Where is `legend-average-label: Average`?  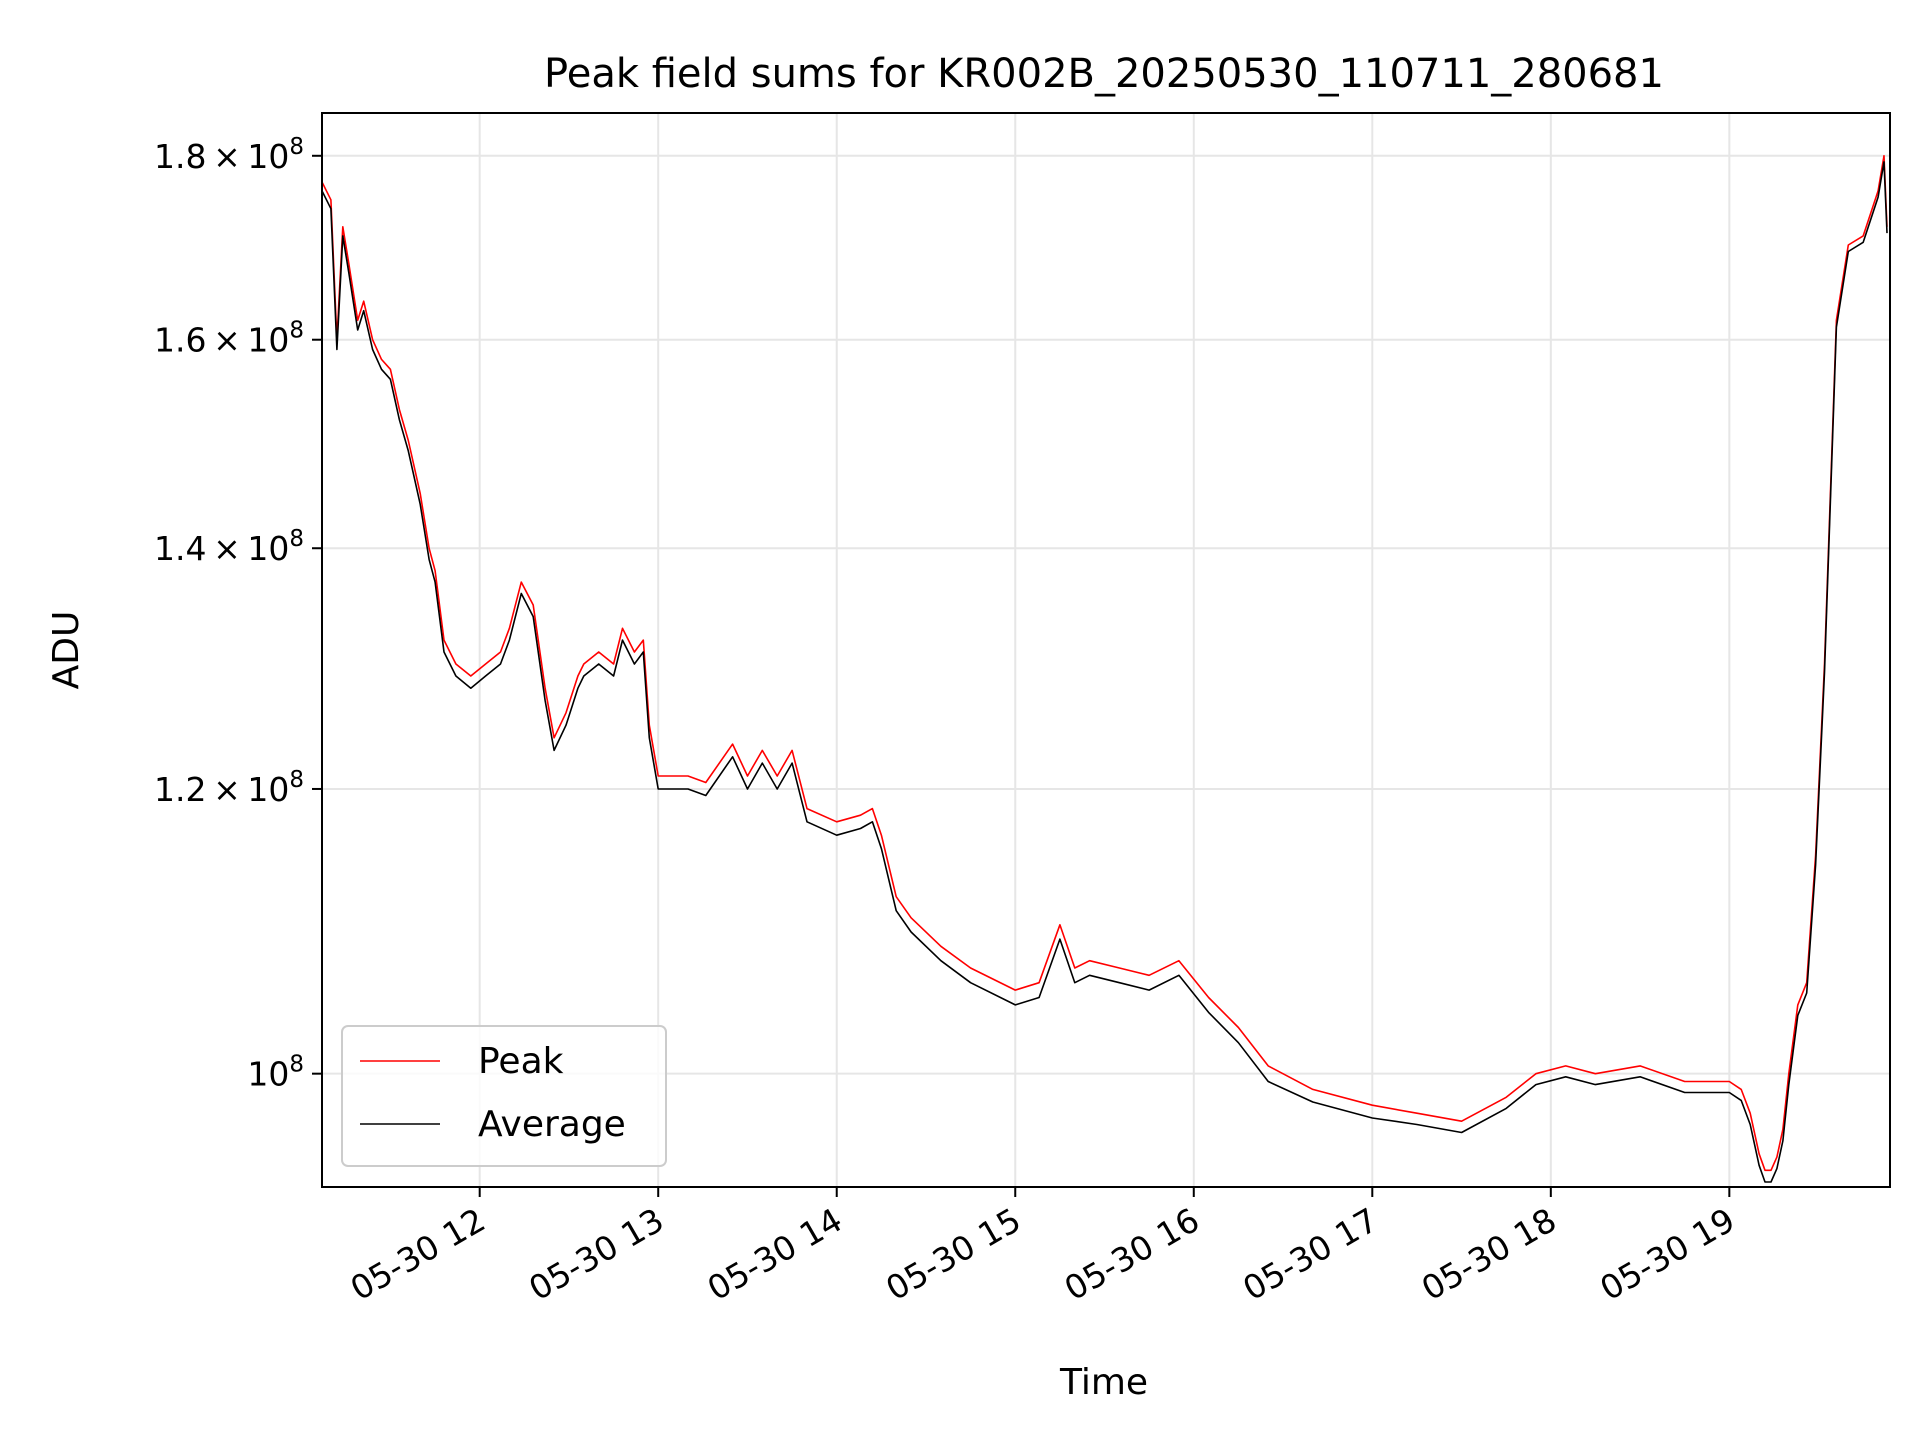 legend-average-label: Average is located at coordinates (552, 1124).